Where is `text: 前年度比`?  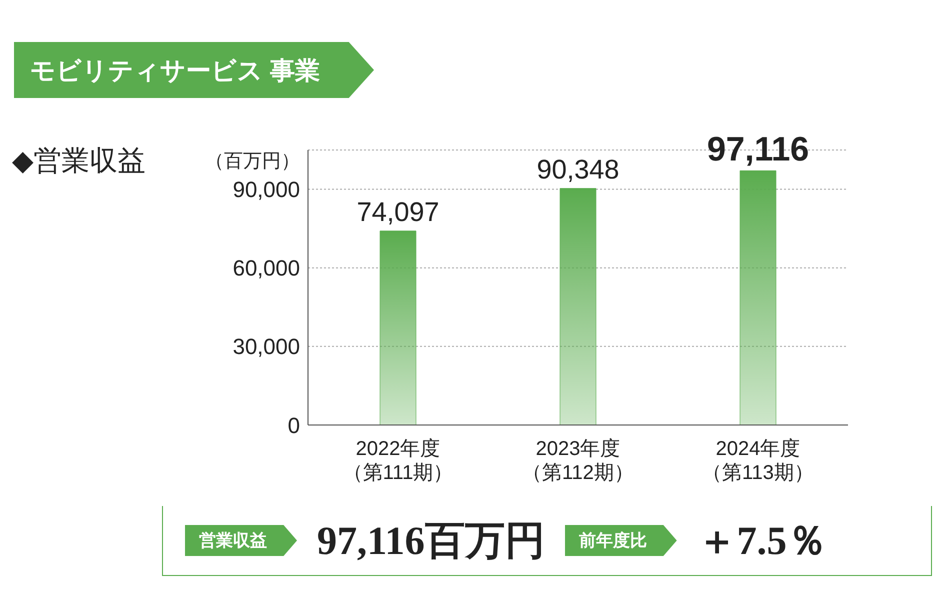
text: 前年度比 is located at coordinates (620, 540).